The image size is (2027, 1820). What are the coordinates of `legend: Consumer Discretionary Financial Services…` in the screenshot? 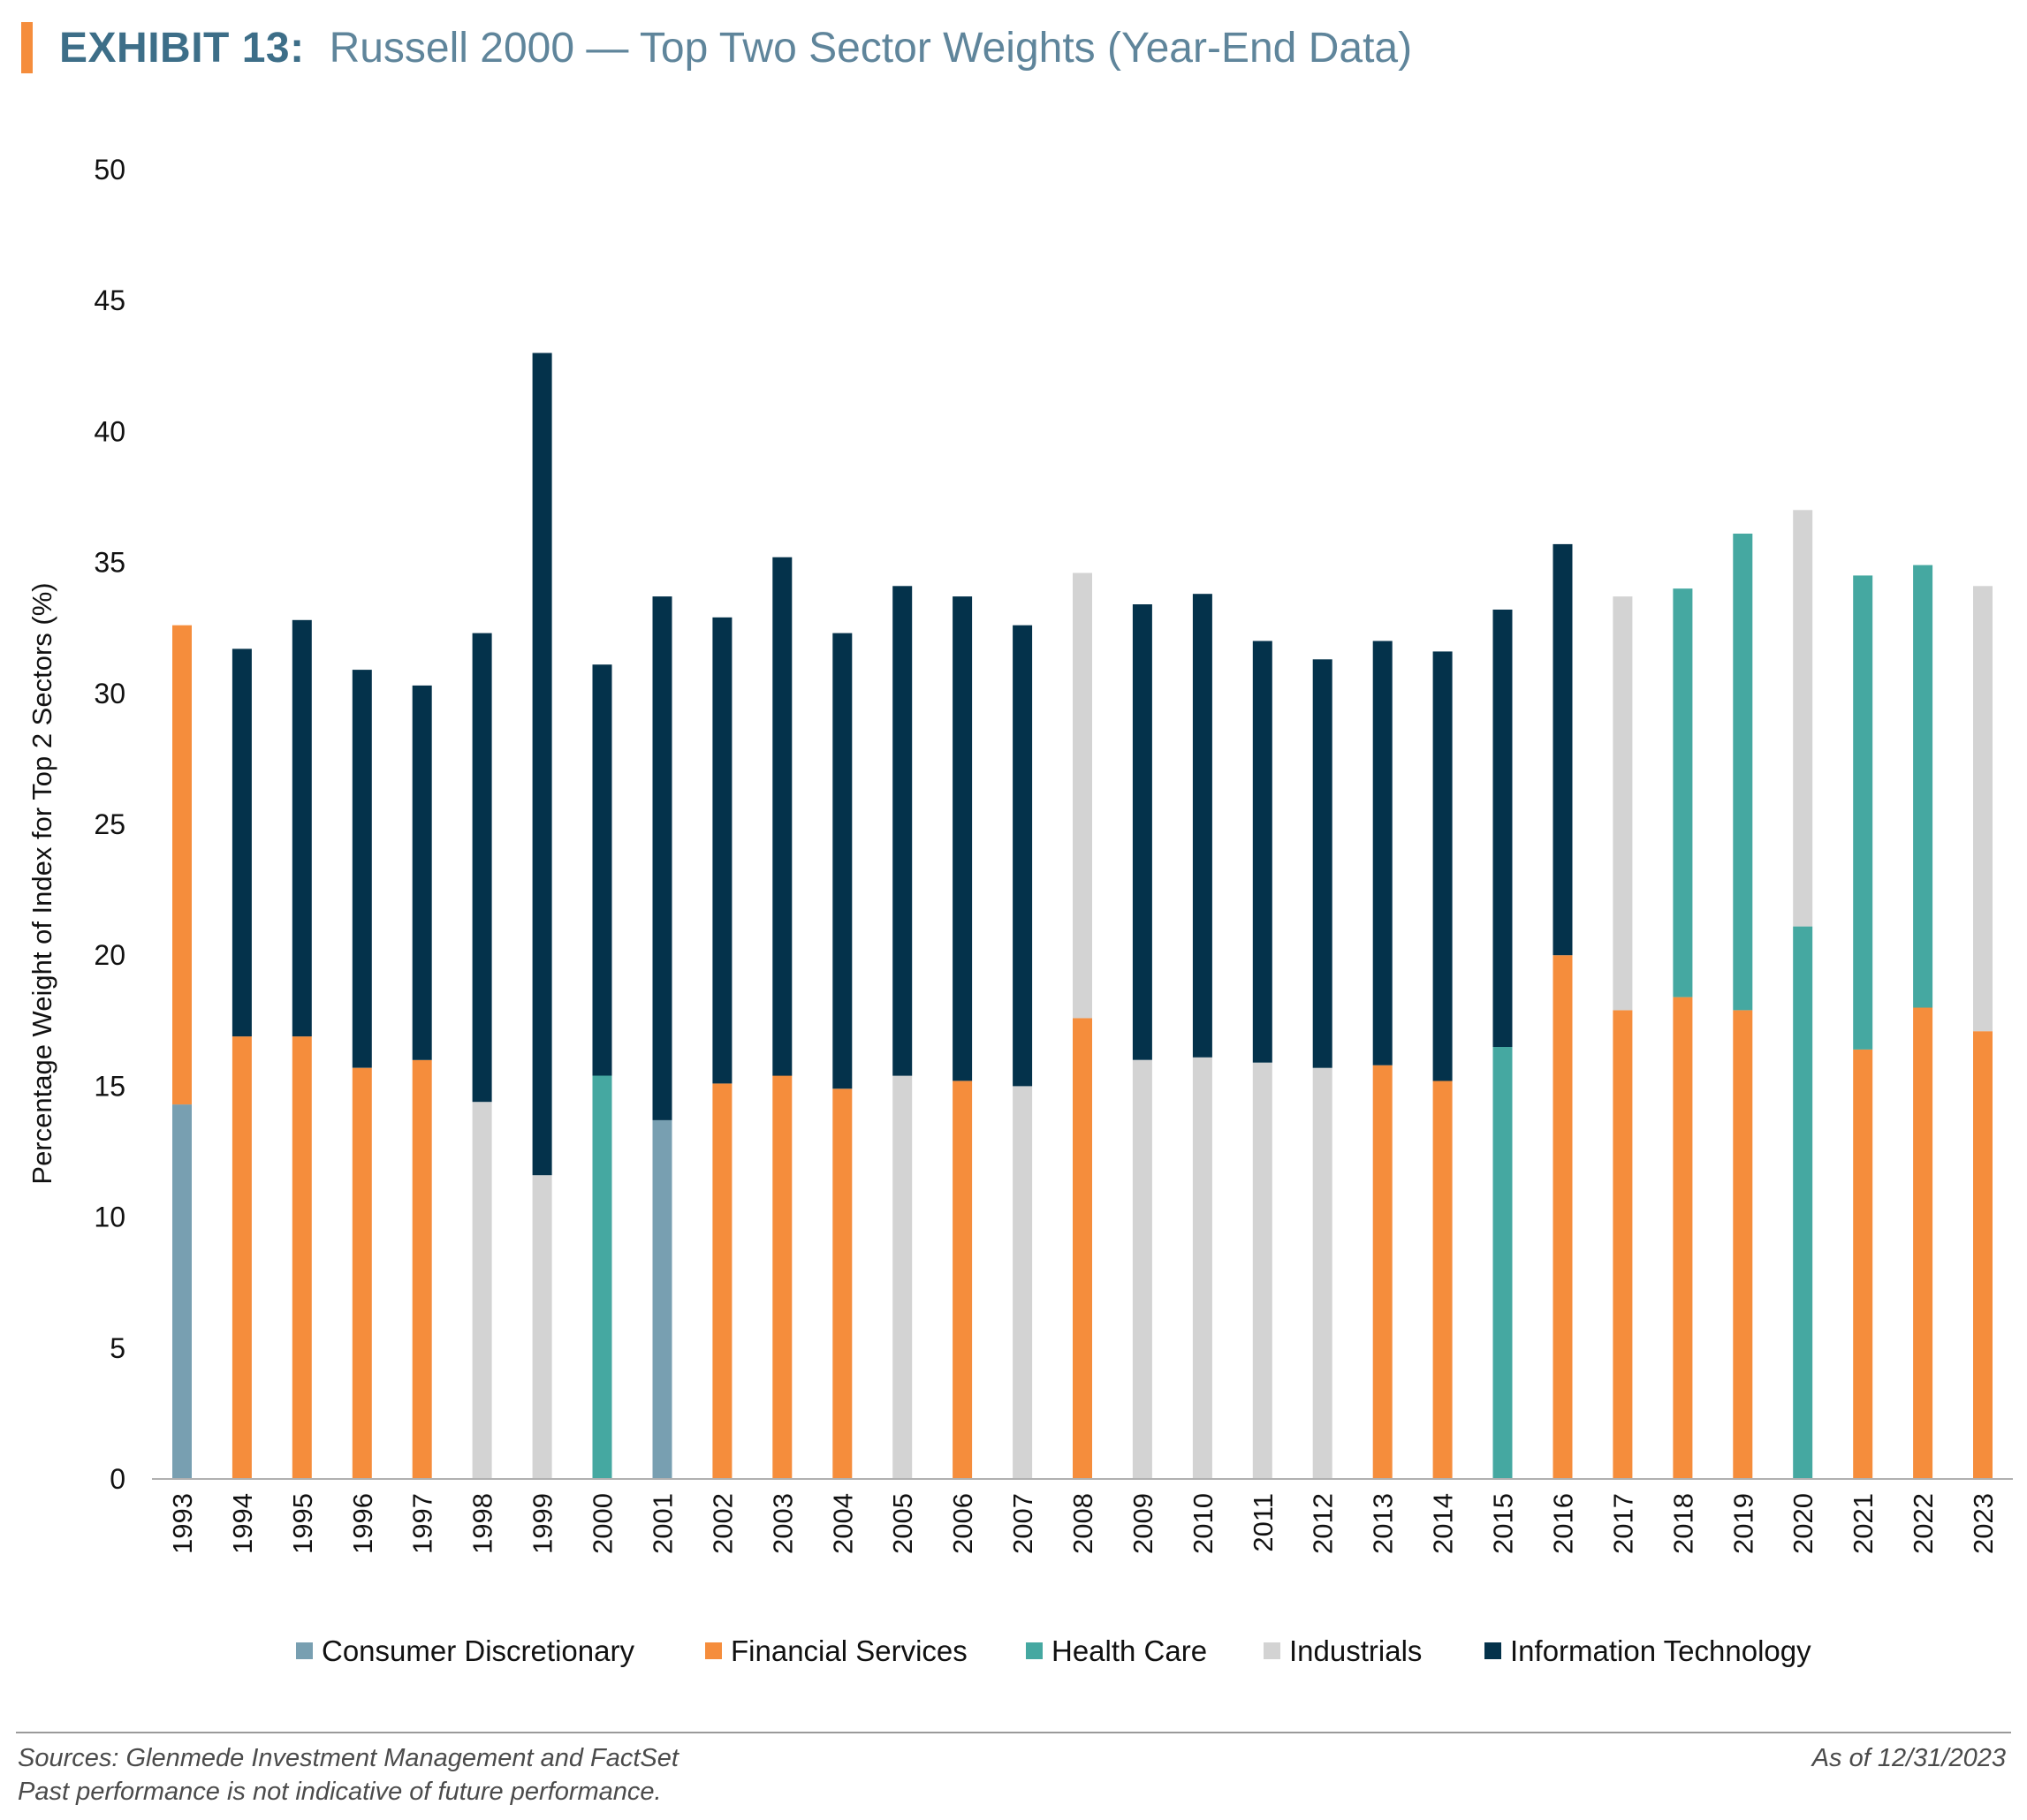 It's located at (1053, 1650).